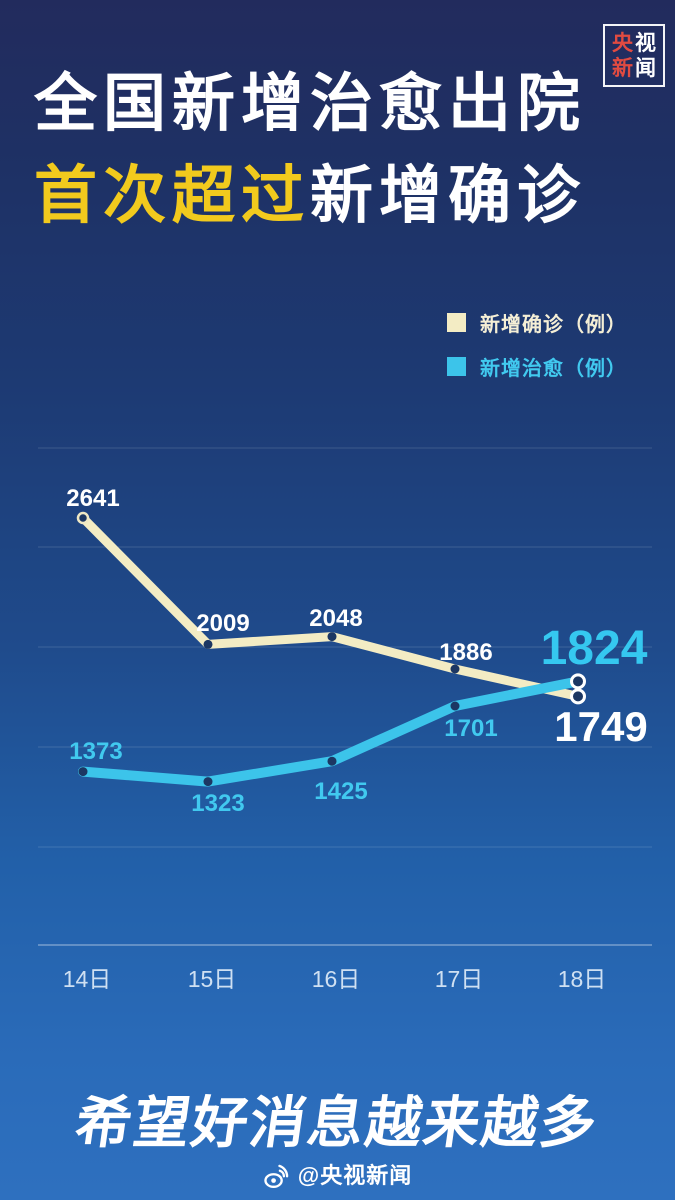 The image size is (675, 1200). What do you see at coordinates (646, 43) in the screenshot?
I see `logo-char-2: 视` at bounding box center [646, 43].